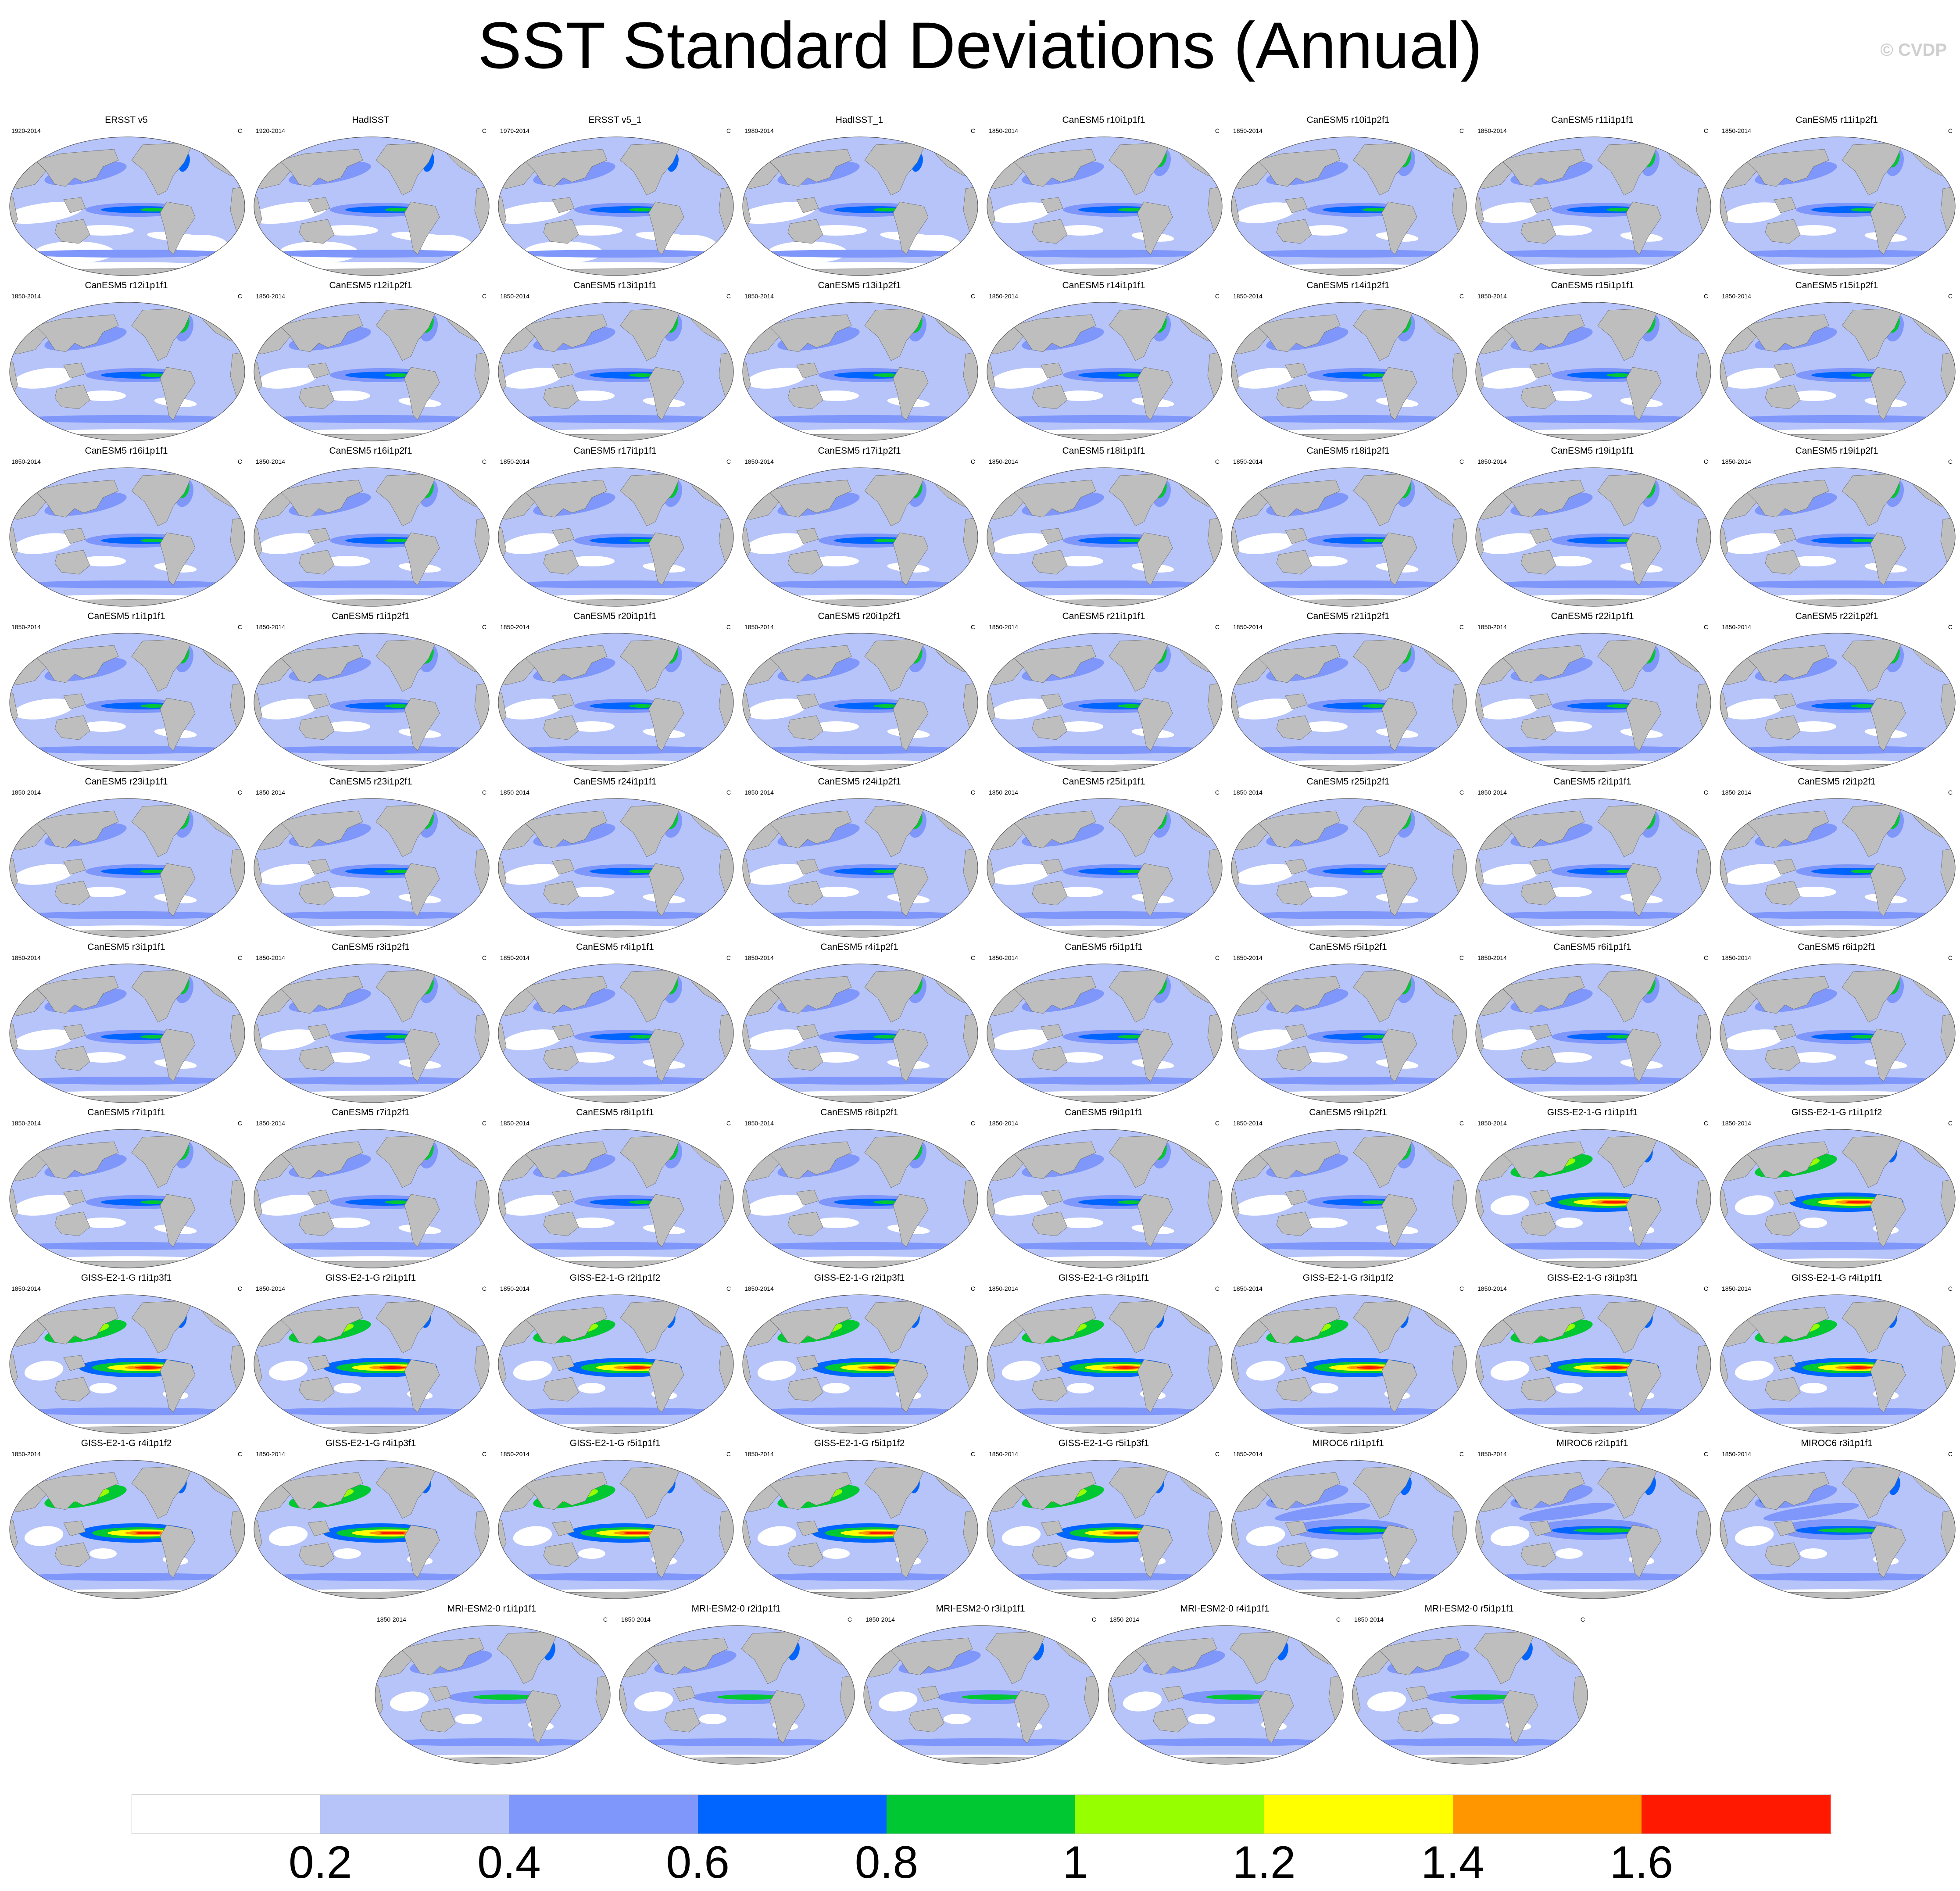 The image size is (1960, 1891). What do you see at coordinates (1225, 1686) in the screenshot?
I see `map-panel: MRI-ESM2-0 r4i1p1f1 1850-2014 C` at bounding box center [1225, 1686].